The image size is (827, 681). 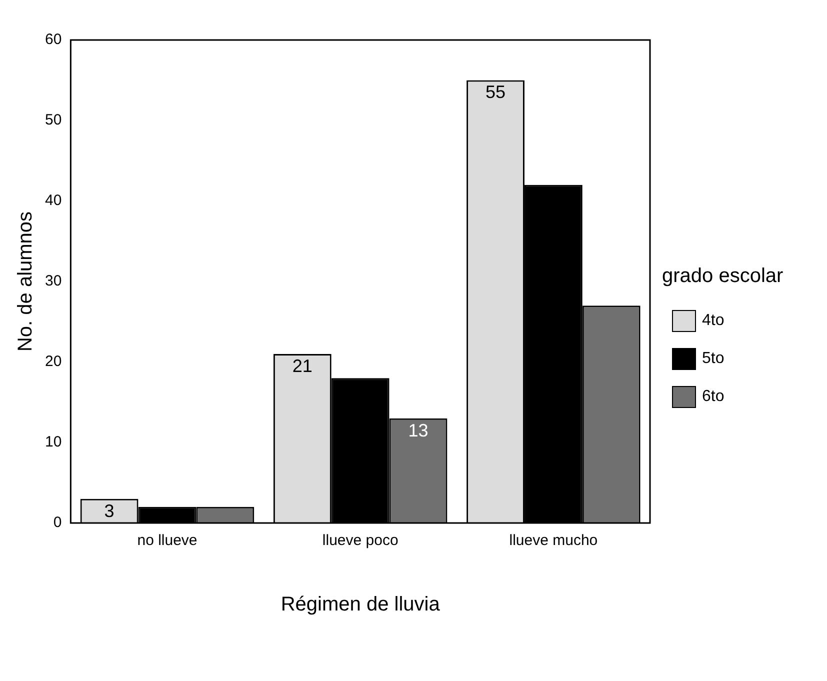 I want to click on data-label: 13, so click(x=418, y=430).